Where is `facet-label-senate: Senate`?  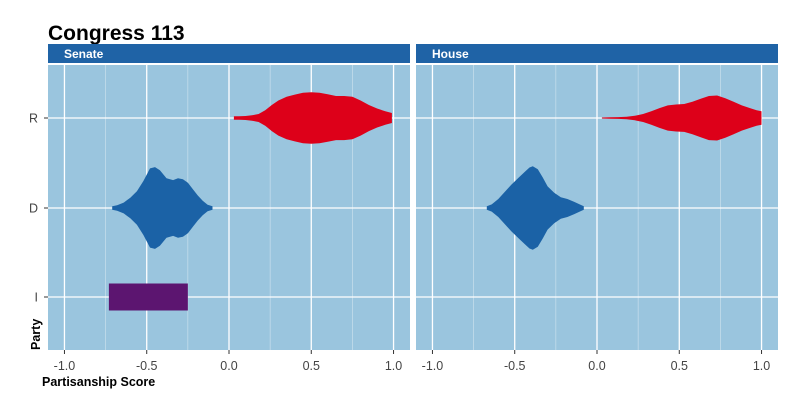 facet-label-senate: Senate is located at coordinates (84, 54).